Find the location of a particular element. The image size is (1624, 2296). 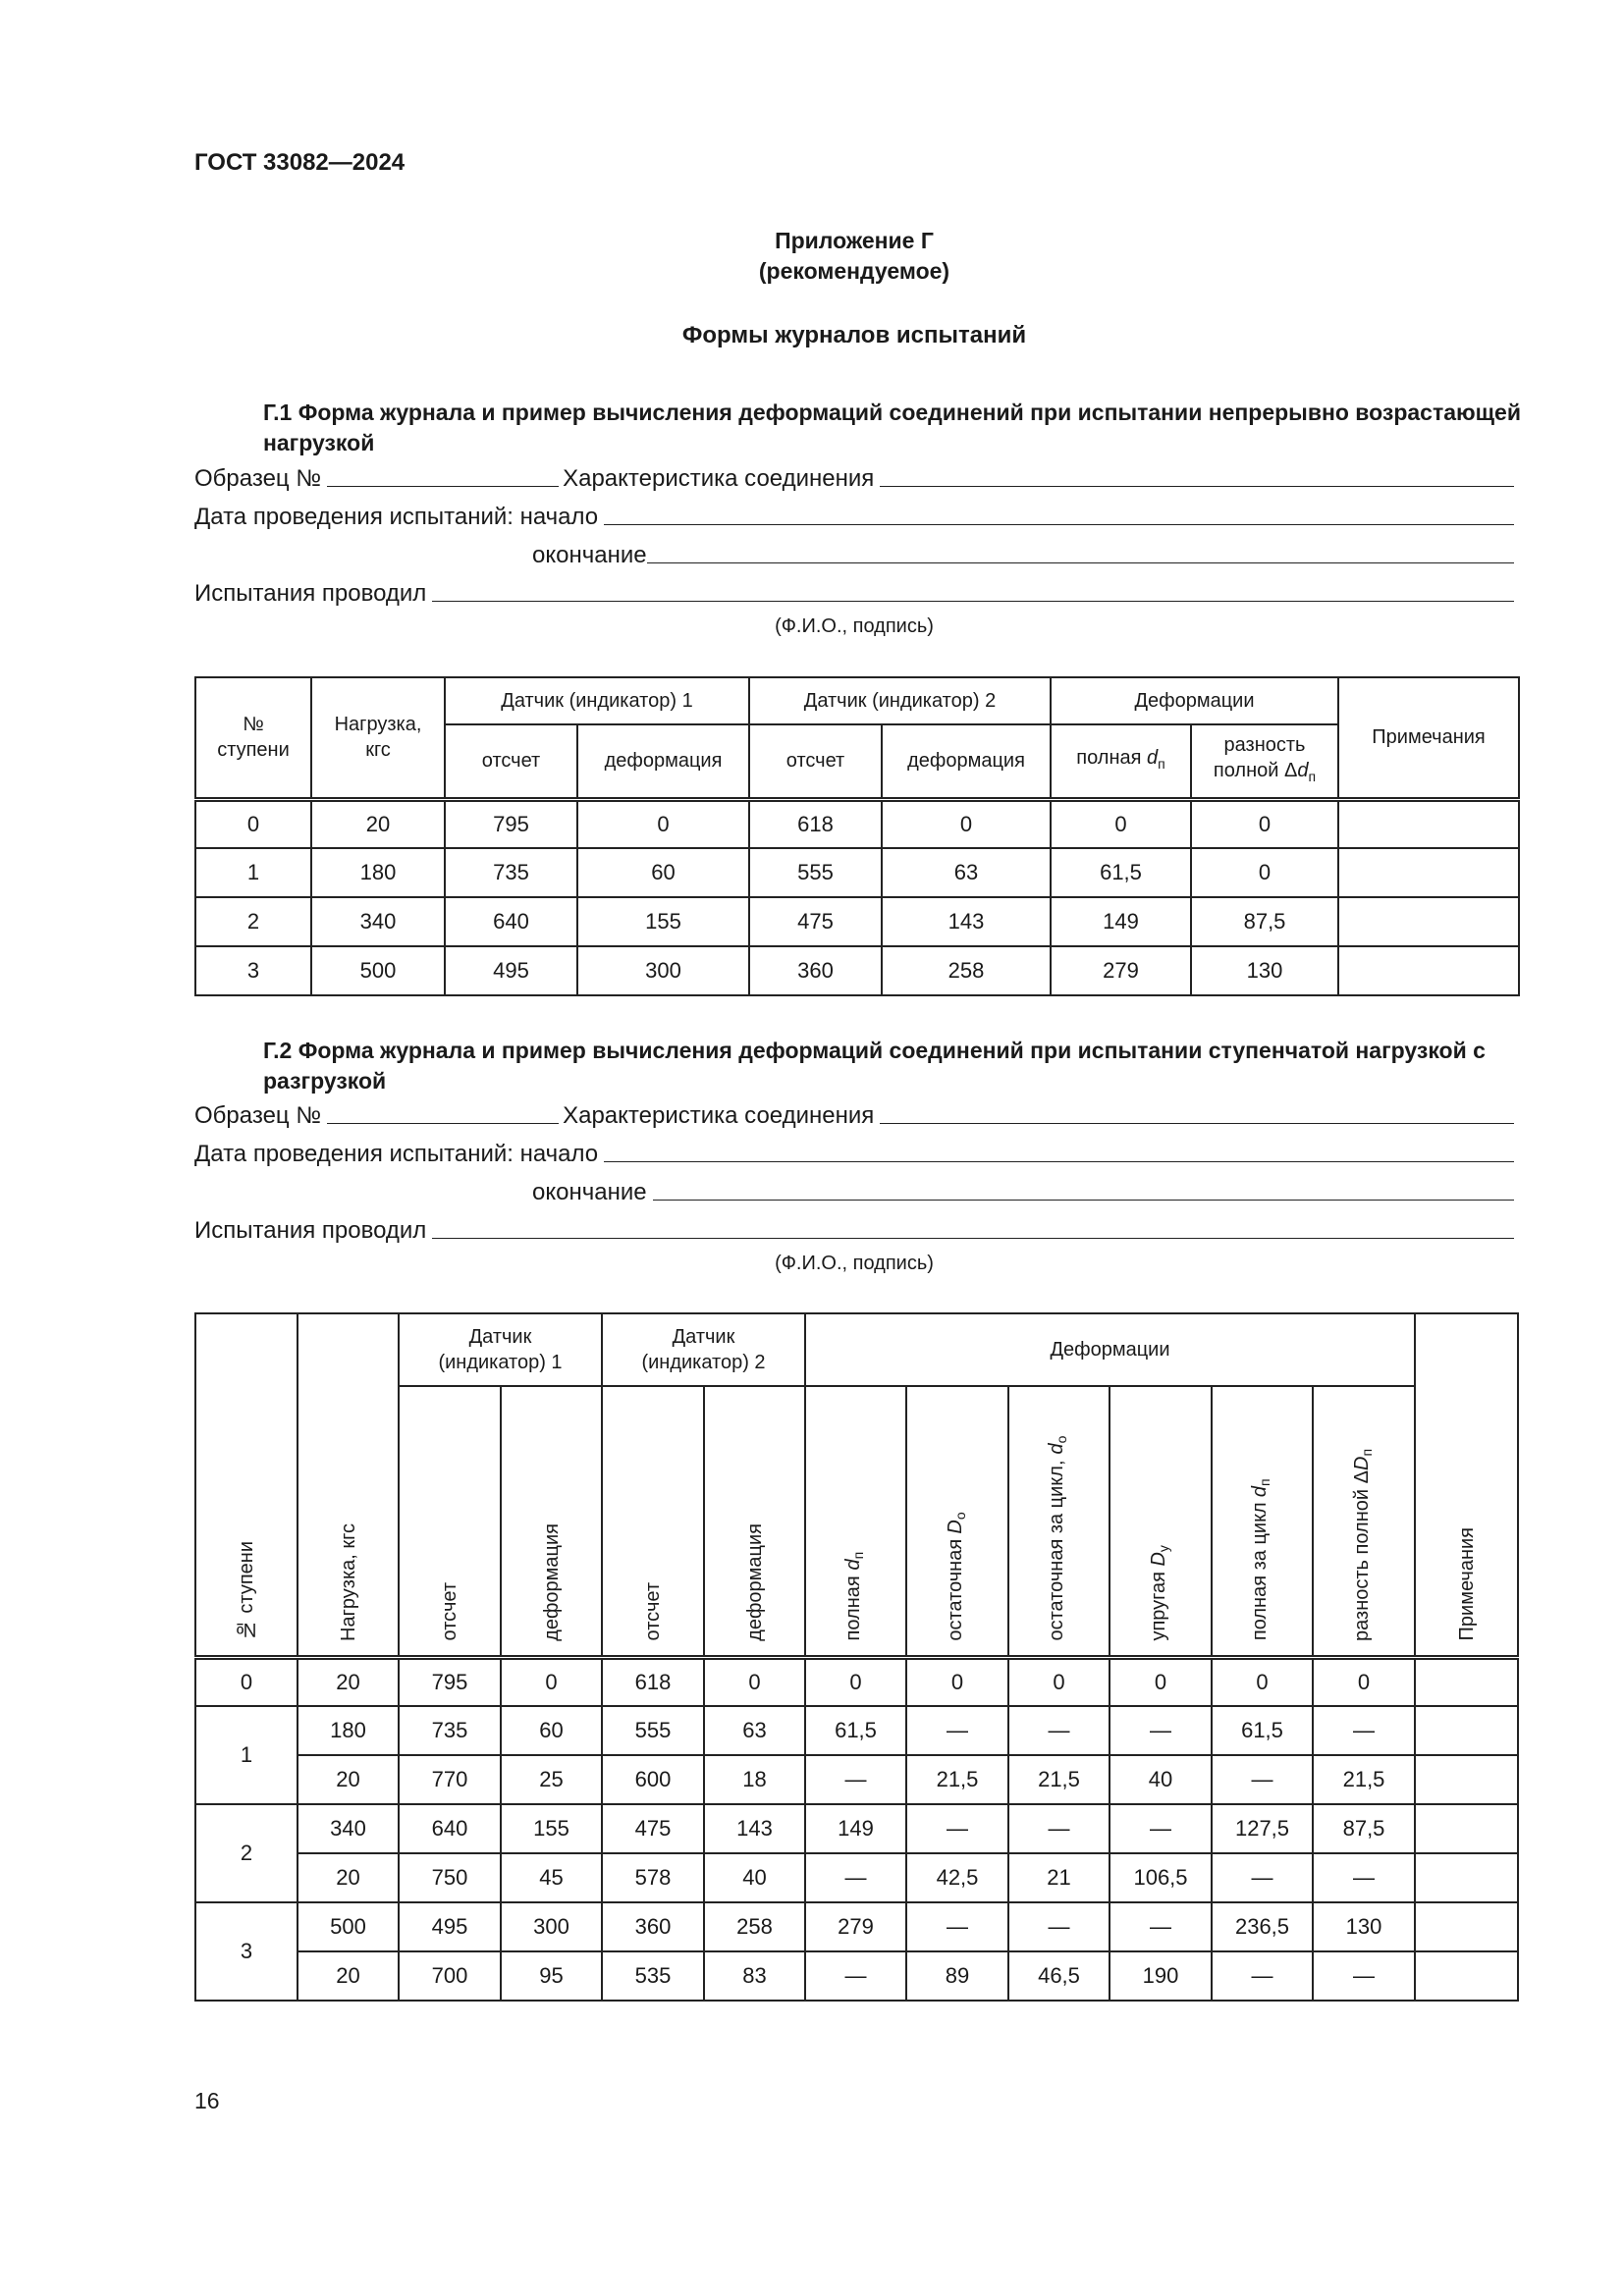

header-step-label: № ступени is located at coordinates (246, 1591).